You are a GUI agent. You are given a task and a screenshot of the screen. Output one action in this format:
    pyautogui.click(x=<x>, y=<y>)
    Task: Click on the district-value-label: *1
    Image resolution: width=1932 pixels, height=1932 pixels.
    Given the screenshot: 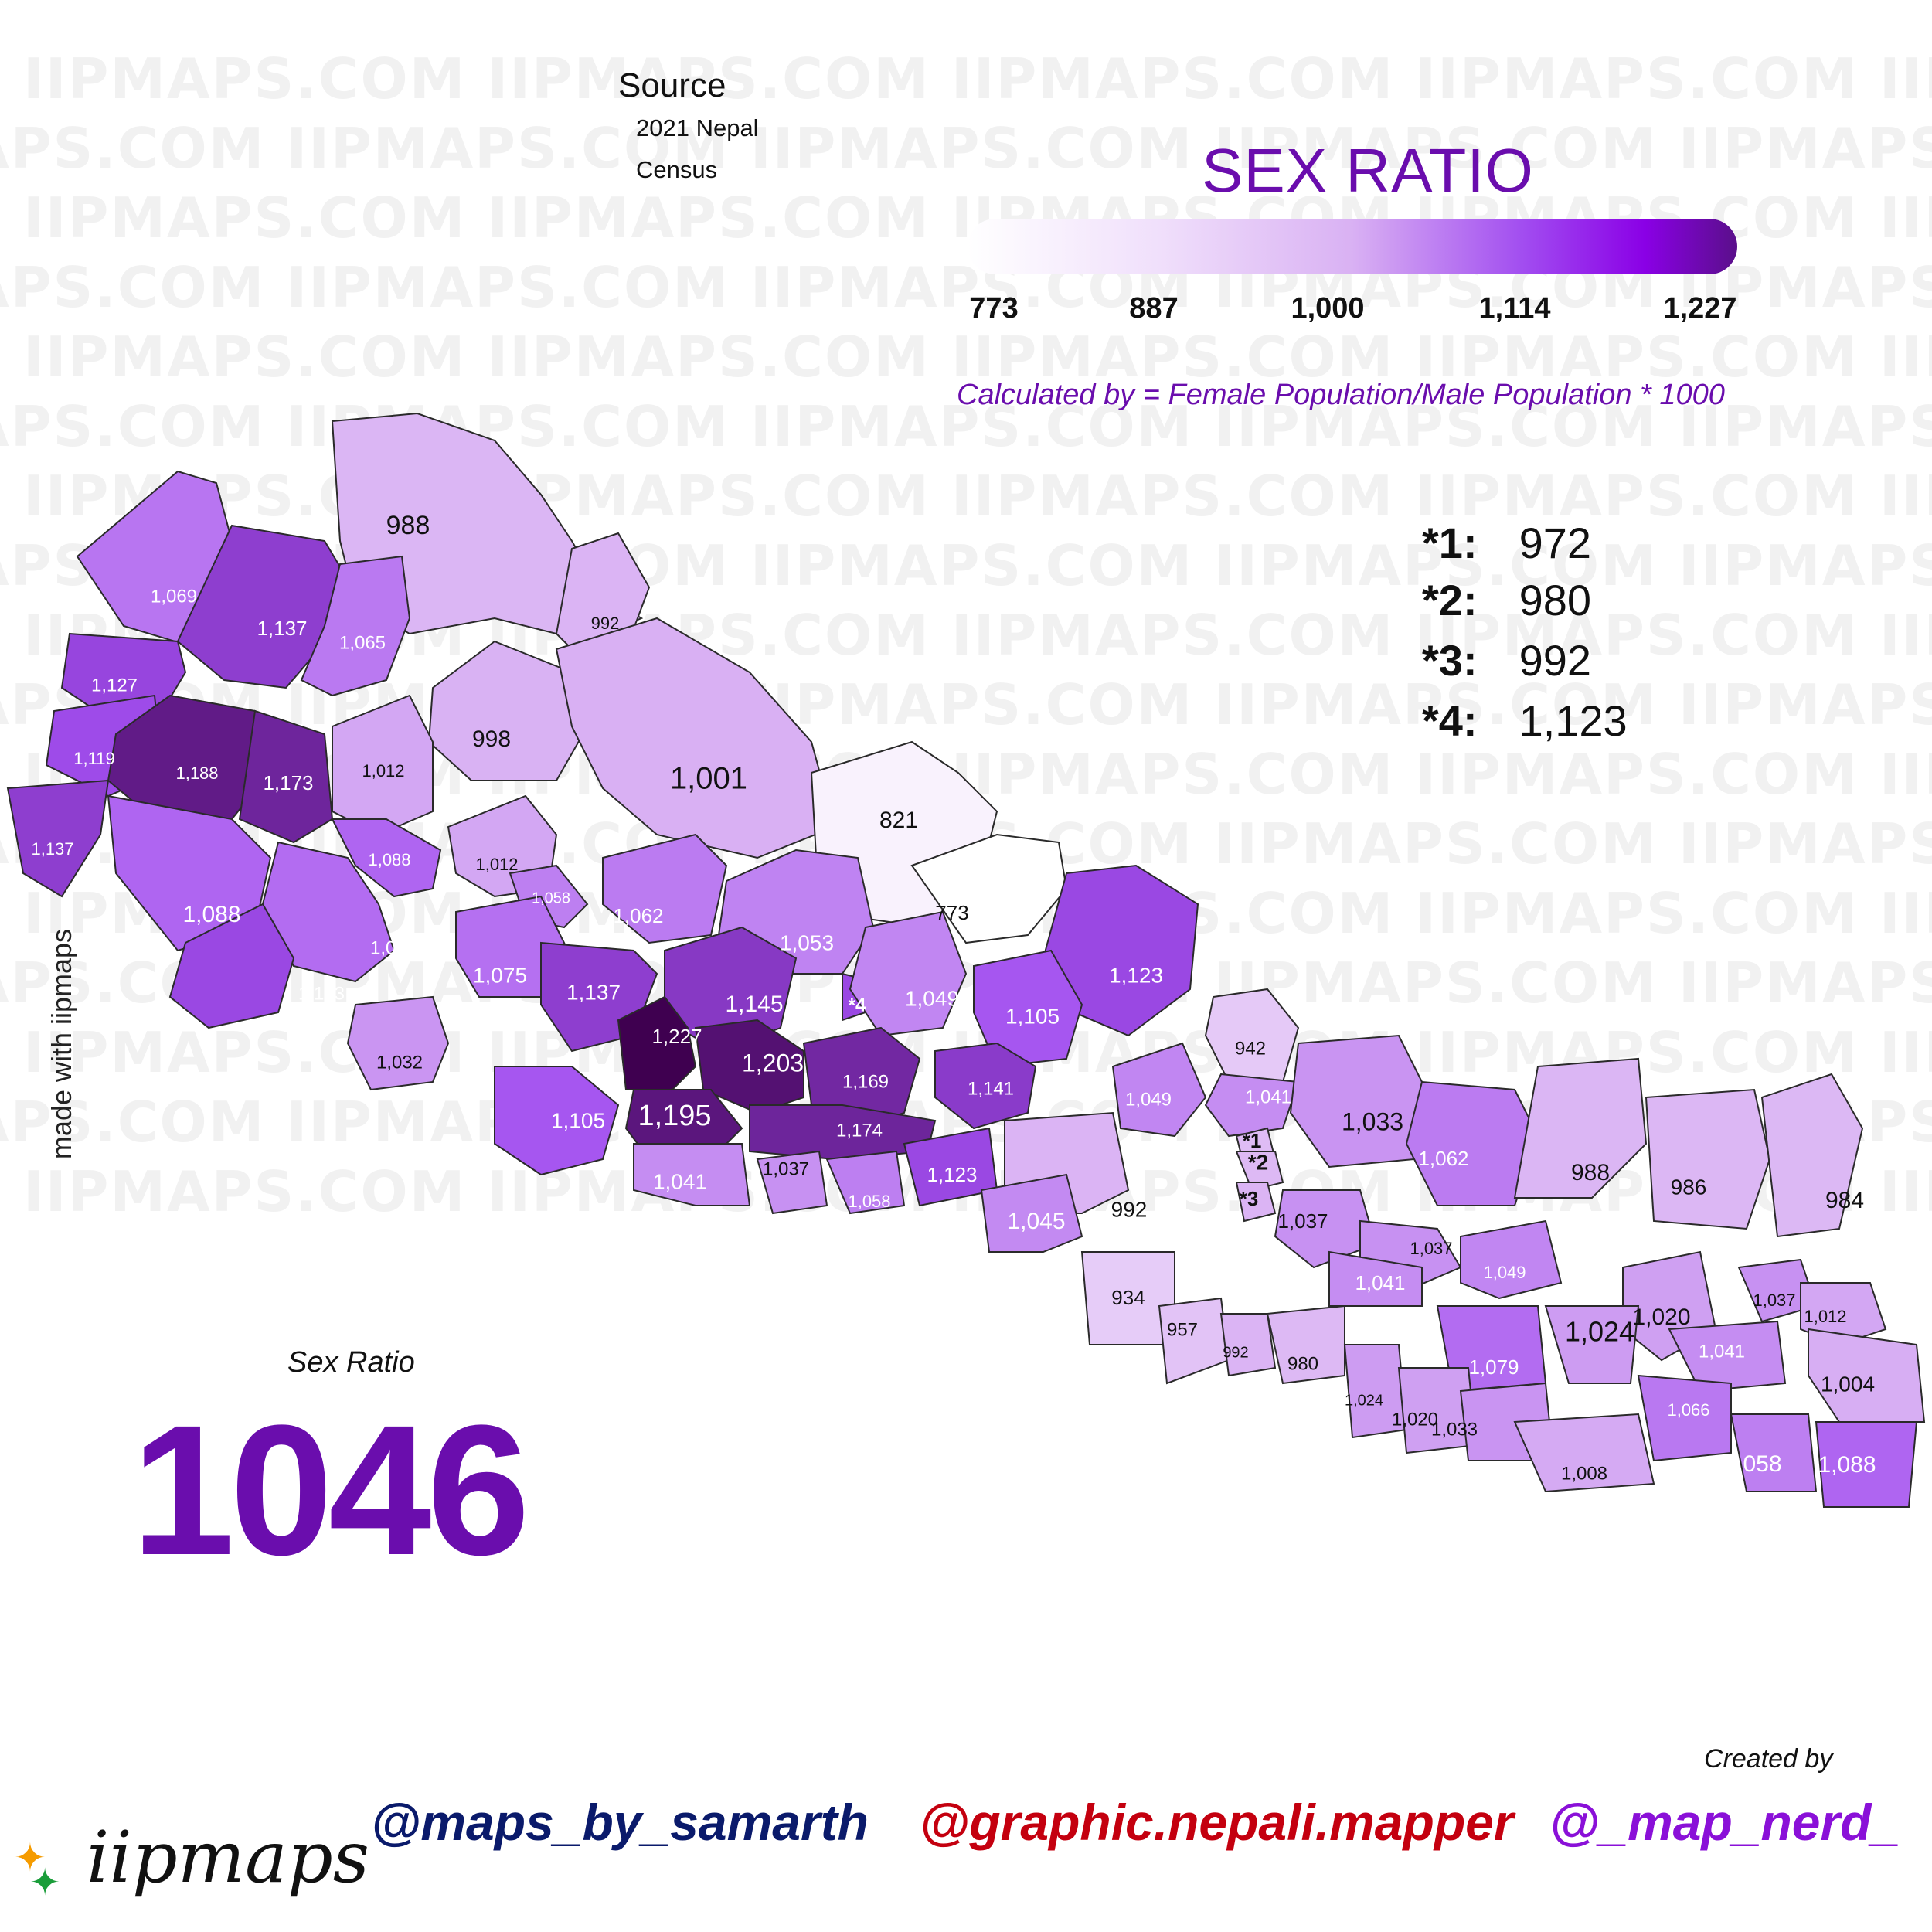 What is the action you would take?
    pyautogui.click(x=1253, y=1141)
    